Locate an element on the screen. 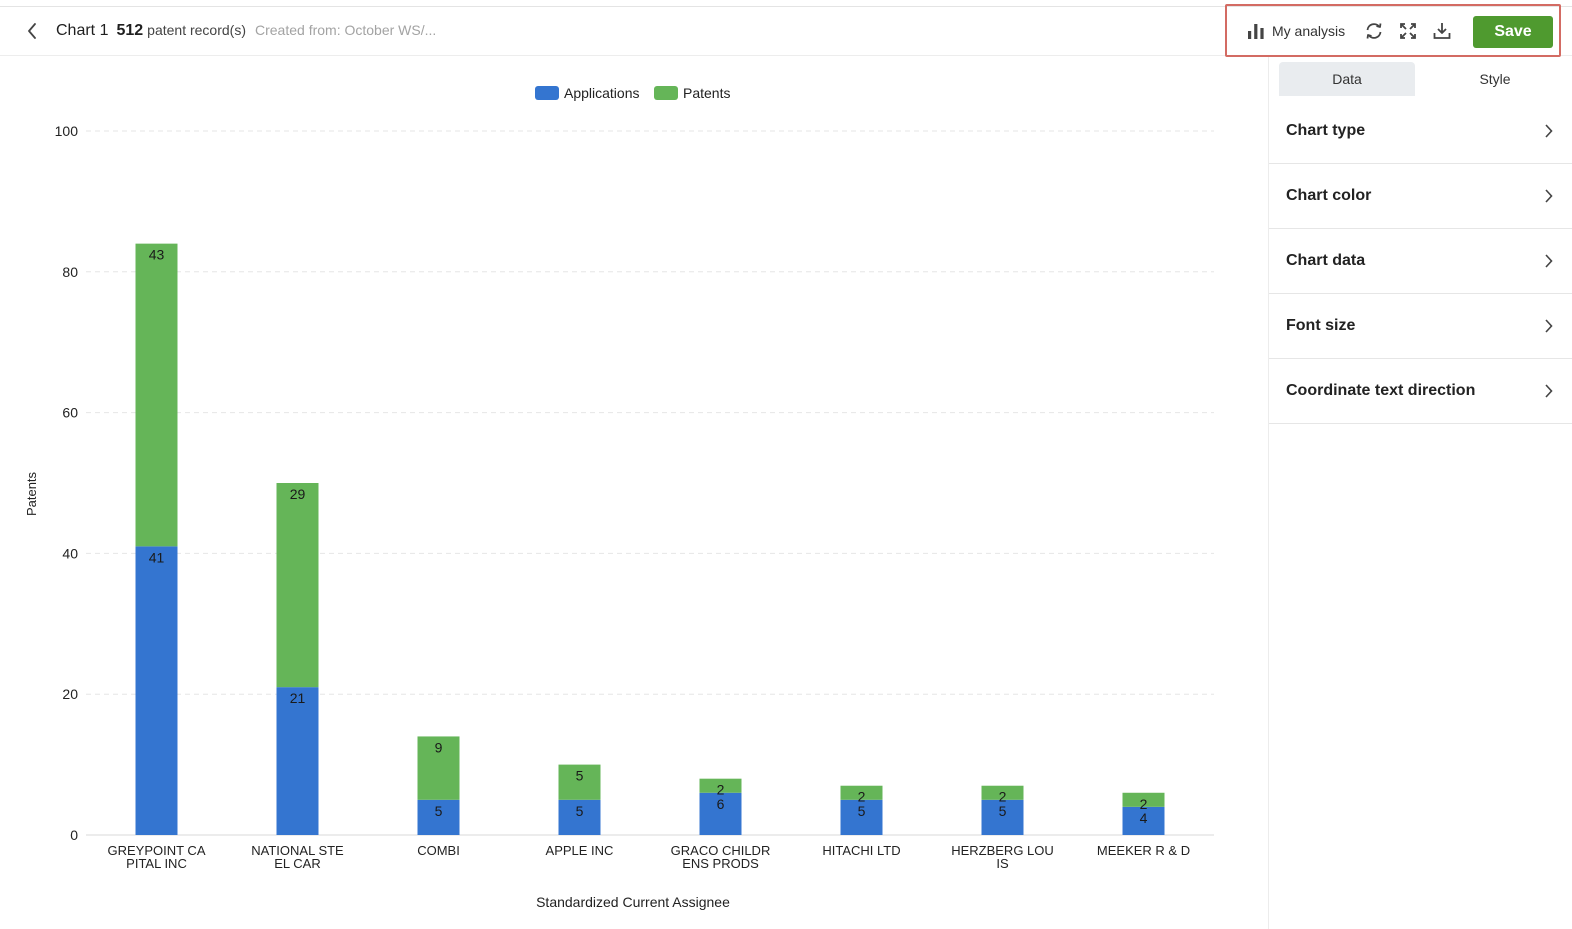 Image resolution: width=1572 pixels, height=929 pixels. refresh-button is located at coordinates (1374, 31).